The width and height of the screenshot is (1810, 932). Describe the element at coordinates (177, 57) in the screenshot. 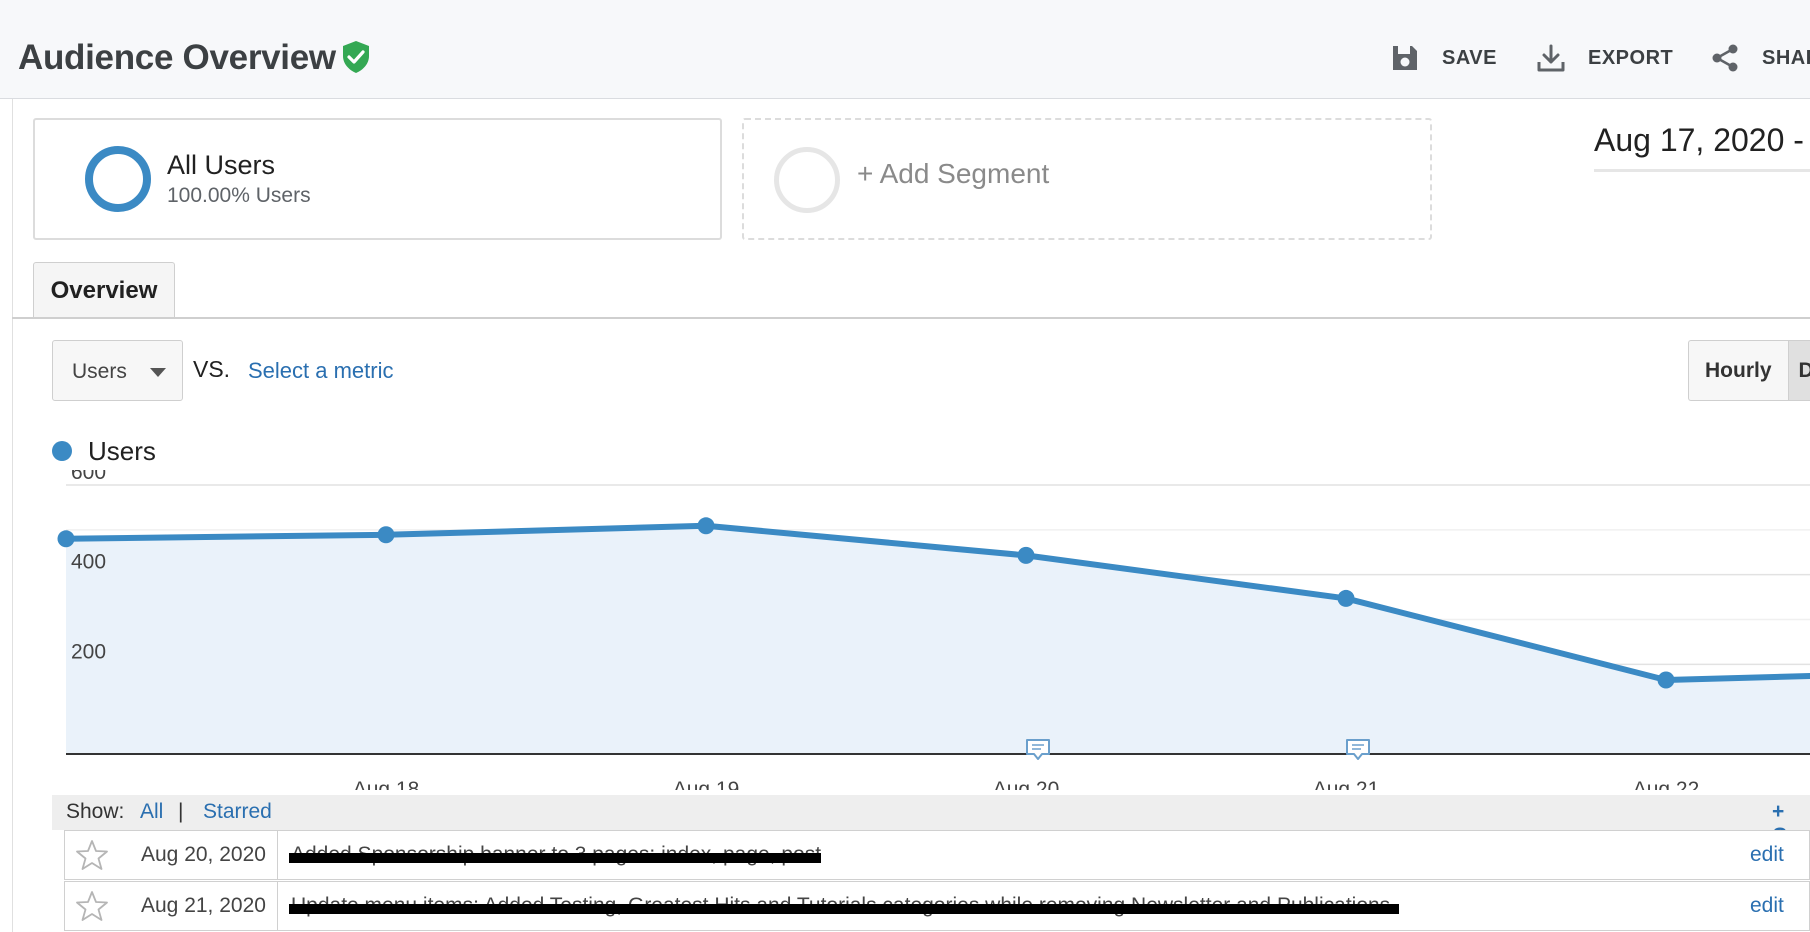

I see `page-title: Audience Overview` at that location.